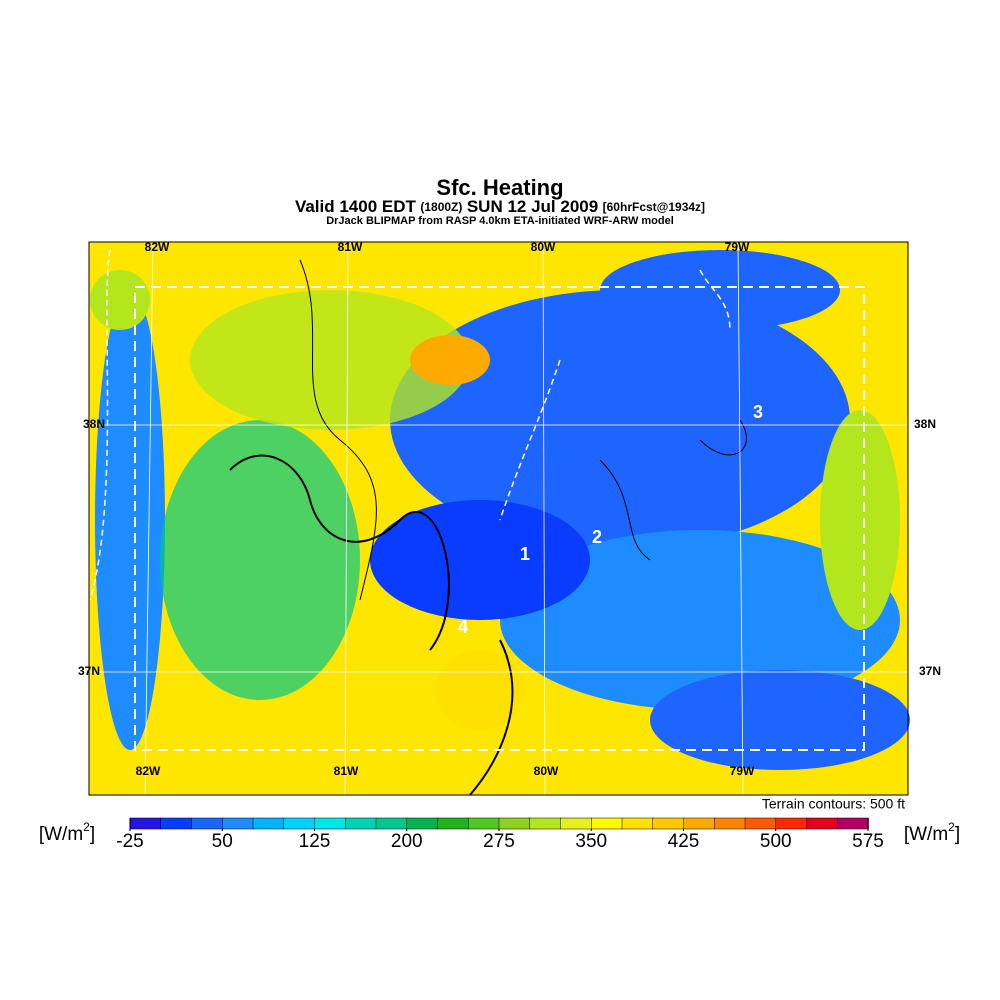  Describe the element at coordinates (499, 841) in the screenshot. I see `colorbar-tick-label: 275` at that location.